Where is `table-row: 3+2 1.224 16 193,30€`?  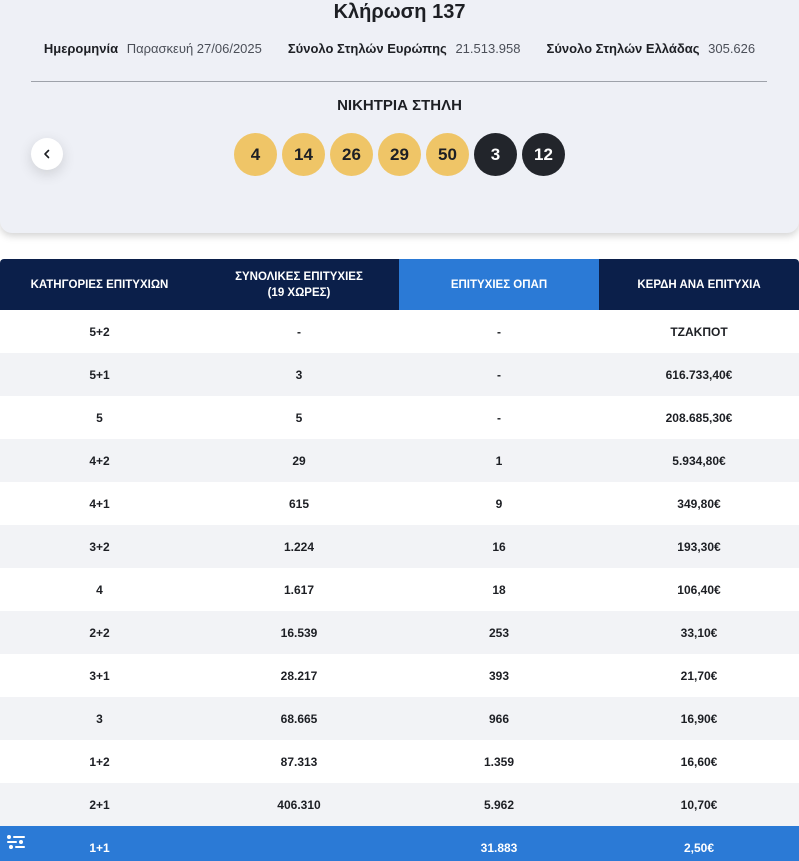
table-row: 3+2 1.224 16 193,30€ is located at coordinates (399, 546).